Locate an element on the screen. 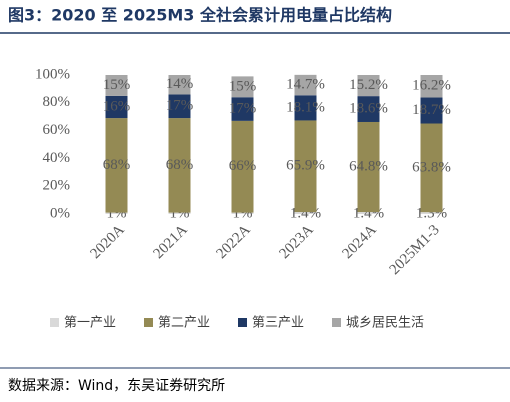 The height and width of the screenshot is (402, 510). legend-label: 第三产业 is located at coordinates (278, 323).